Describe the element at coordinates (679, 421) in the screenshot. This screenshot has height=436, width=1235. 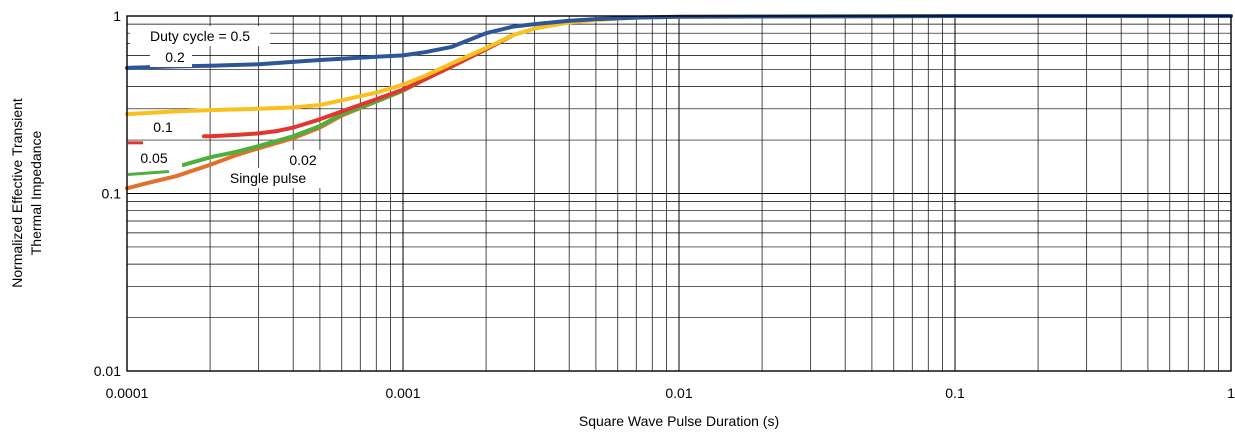
I see `x-axis-title: Square Wave Pulse Duration (s)` at that location.